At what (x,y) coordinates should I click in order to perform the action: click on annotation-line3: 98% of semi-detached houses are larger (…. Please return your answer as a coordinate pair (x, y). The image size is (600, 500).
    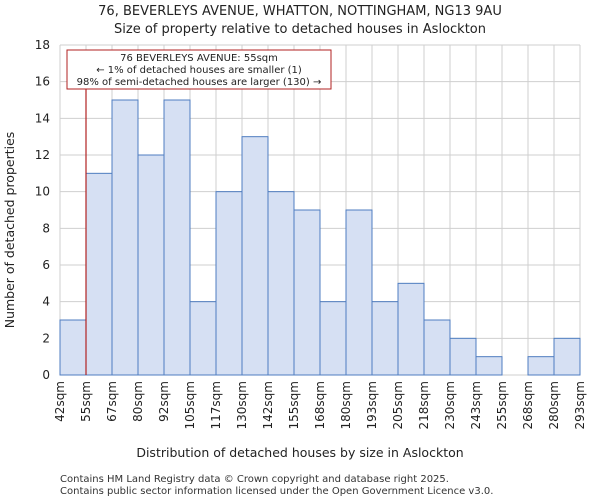
    Looking at the image, I should click on (199, 82).